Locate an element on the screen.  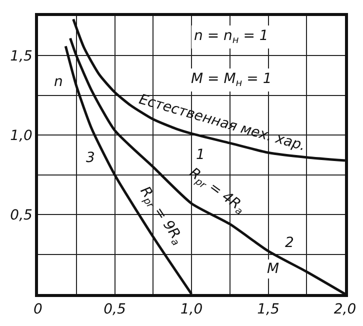
annotation: M = M$_{н}$ = 1 is located at coordinates (231, 80).